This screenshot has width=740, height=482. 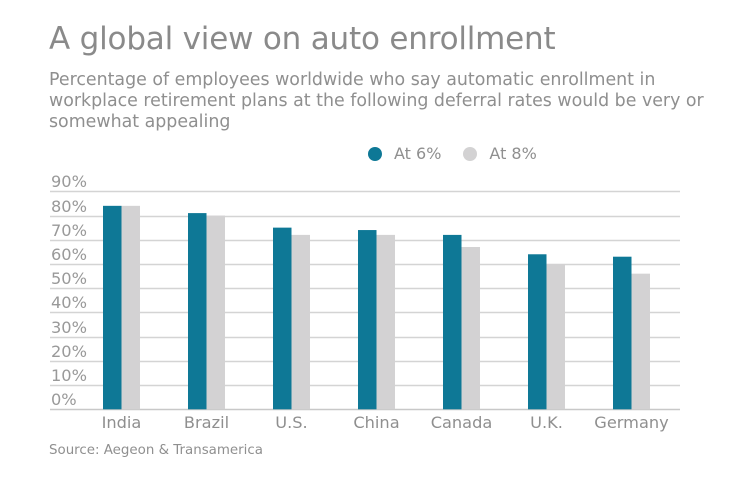 I want to click on y-tick-label: 50%, so click(x=69, y=278).